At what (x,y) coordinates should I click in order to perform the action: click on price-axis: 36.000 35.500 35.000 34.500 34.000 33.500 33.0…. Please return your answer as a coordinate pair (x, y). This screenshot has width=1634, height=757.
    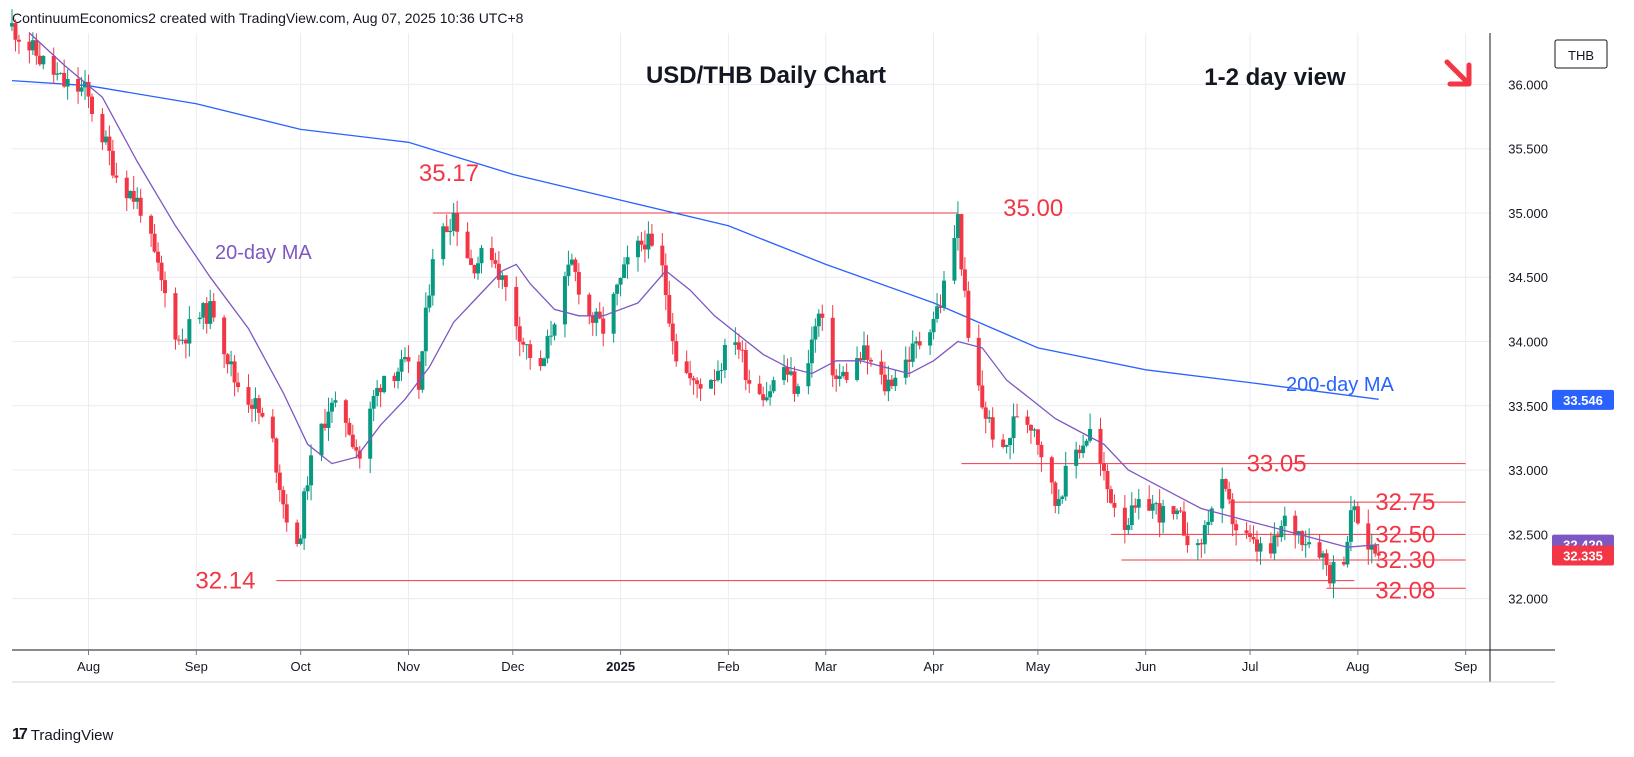
    Looking at the image, I should click on (1561, 323).